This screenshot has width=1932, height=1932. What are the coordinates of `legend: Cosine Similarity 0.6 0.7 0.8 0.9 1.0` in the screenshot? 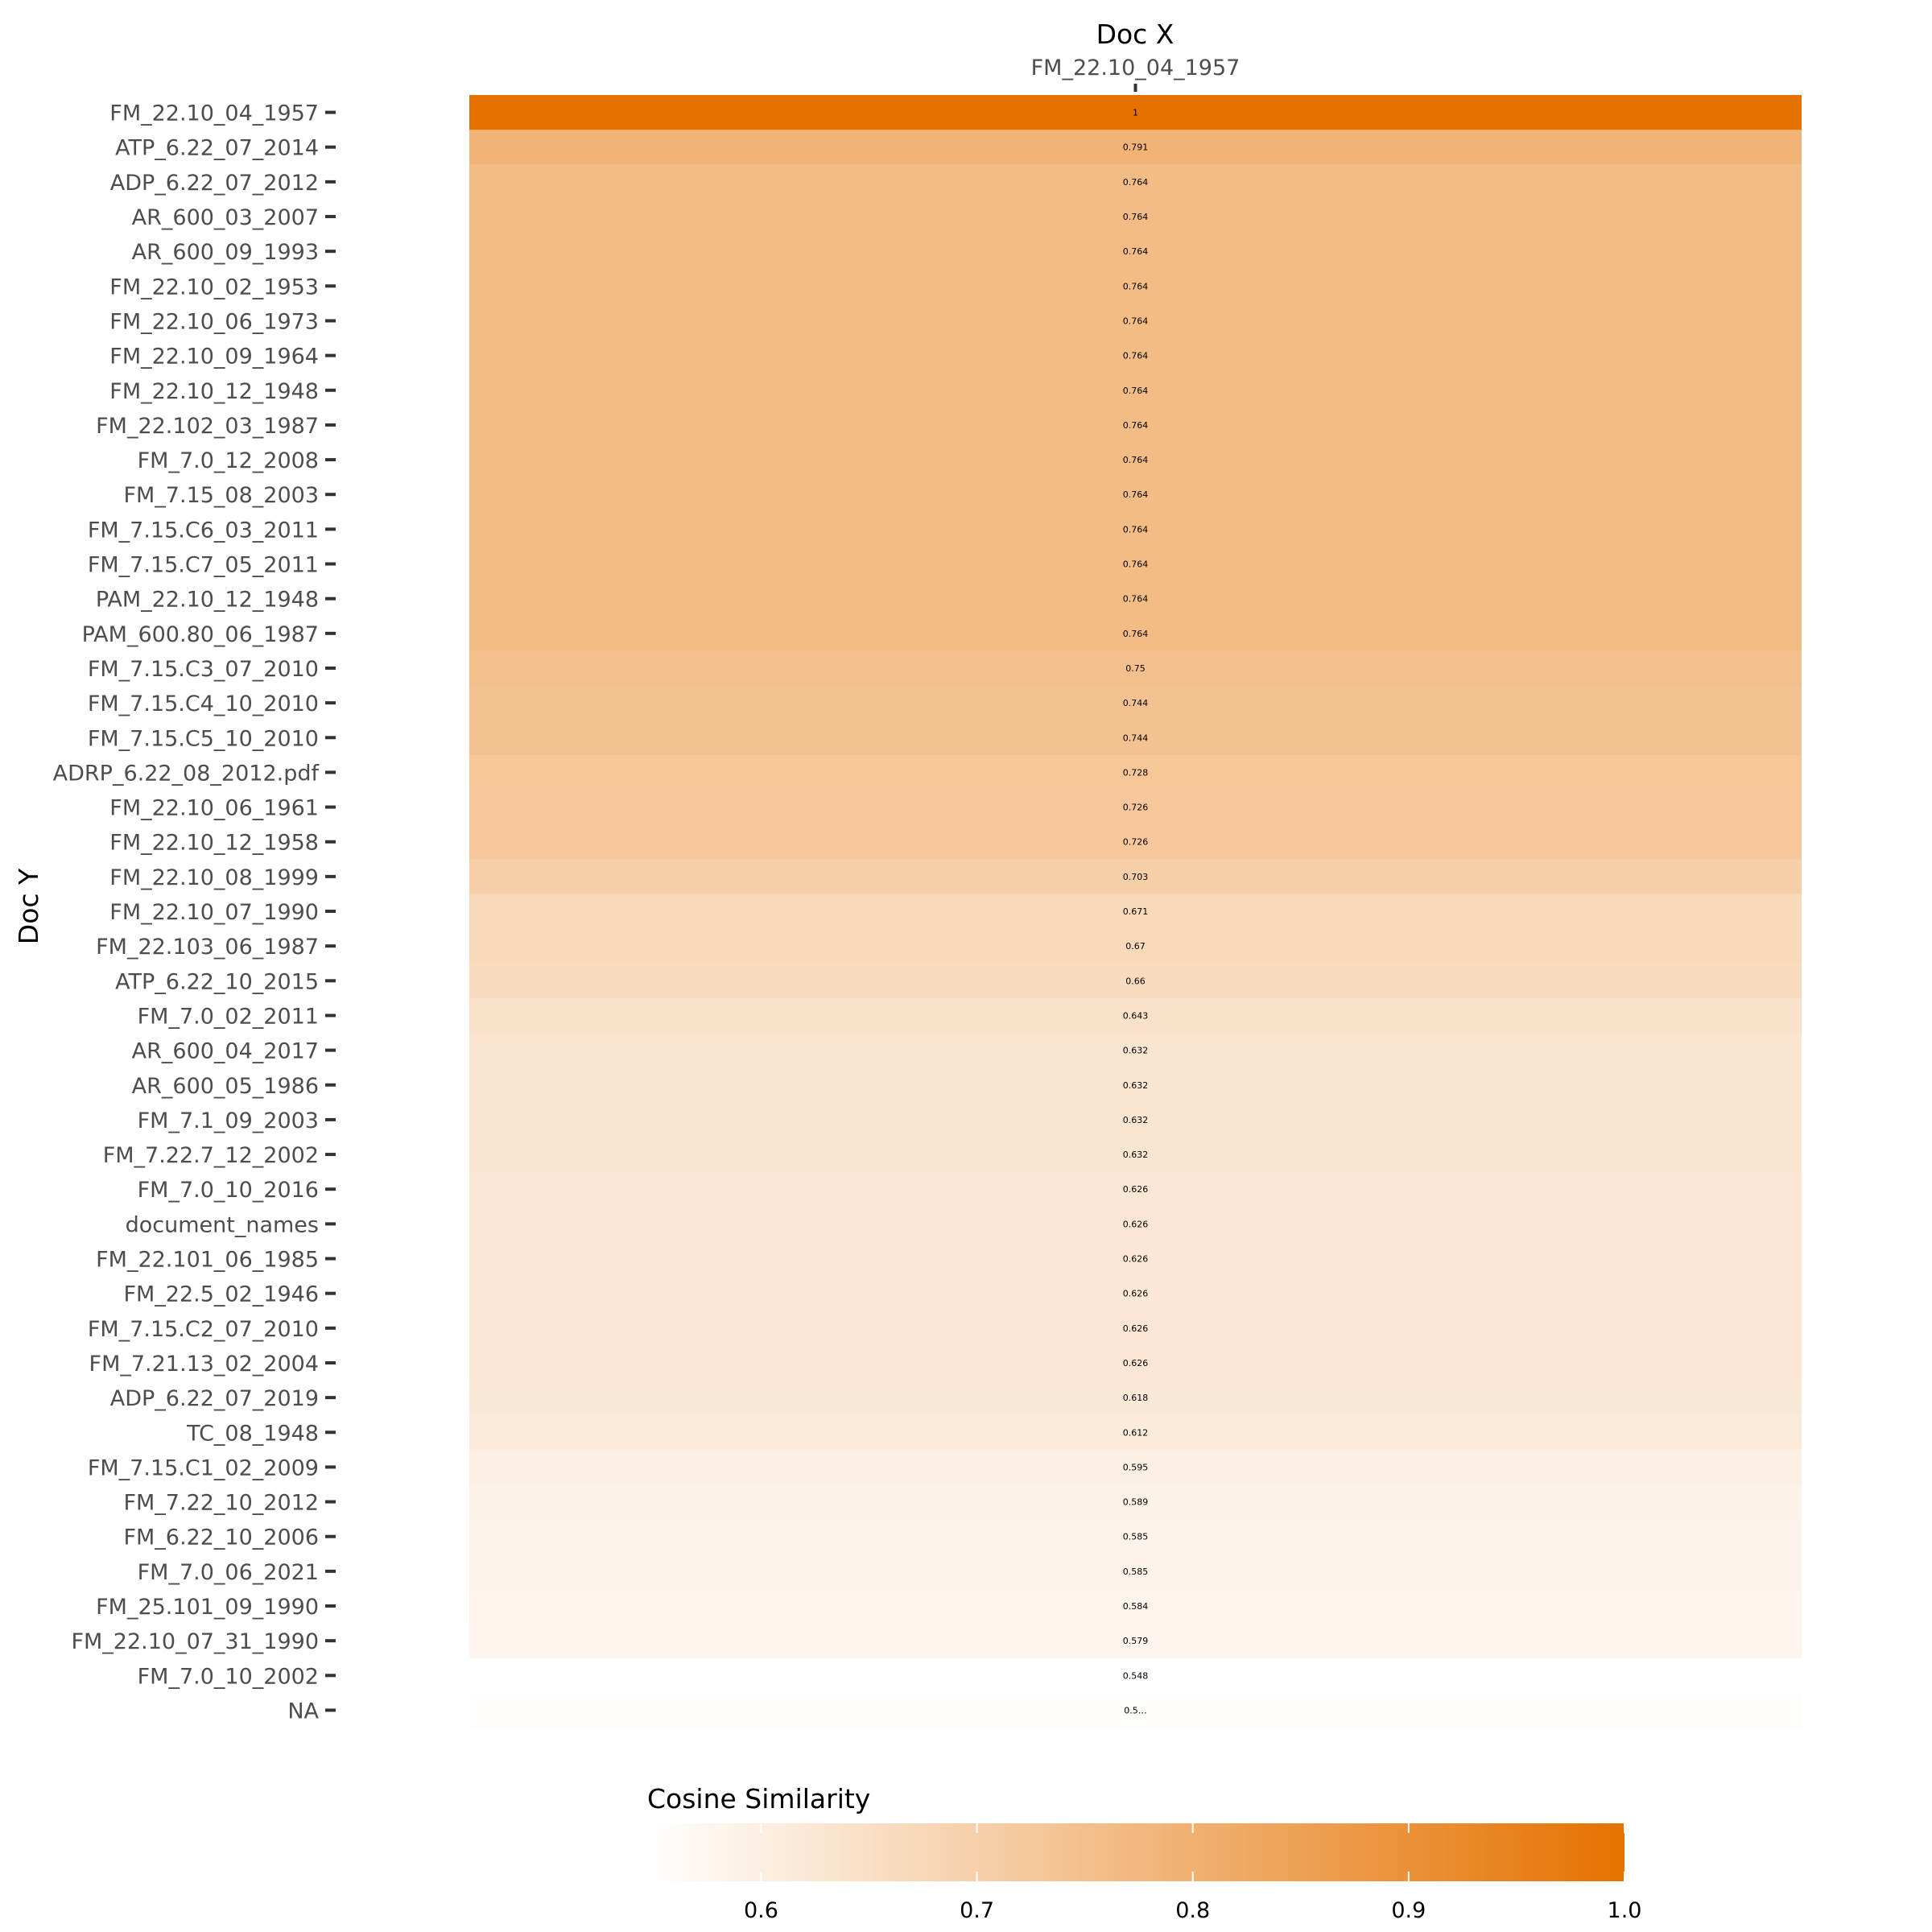 It's located at (1144, 1853).